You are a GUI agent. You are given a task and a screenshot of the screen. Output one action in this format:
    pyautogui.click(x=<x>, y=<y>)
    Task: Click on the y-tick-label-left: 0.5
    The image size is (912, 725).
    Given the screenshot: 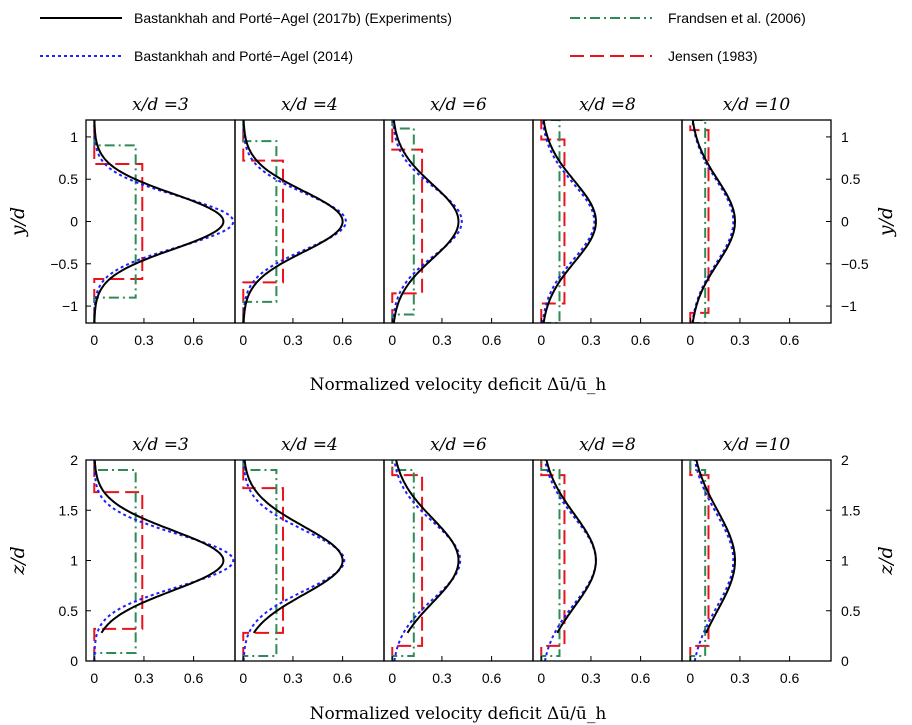 What is the action you would take?
    pyautogui.click(x=69, y=179)
    